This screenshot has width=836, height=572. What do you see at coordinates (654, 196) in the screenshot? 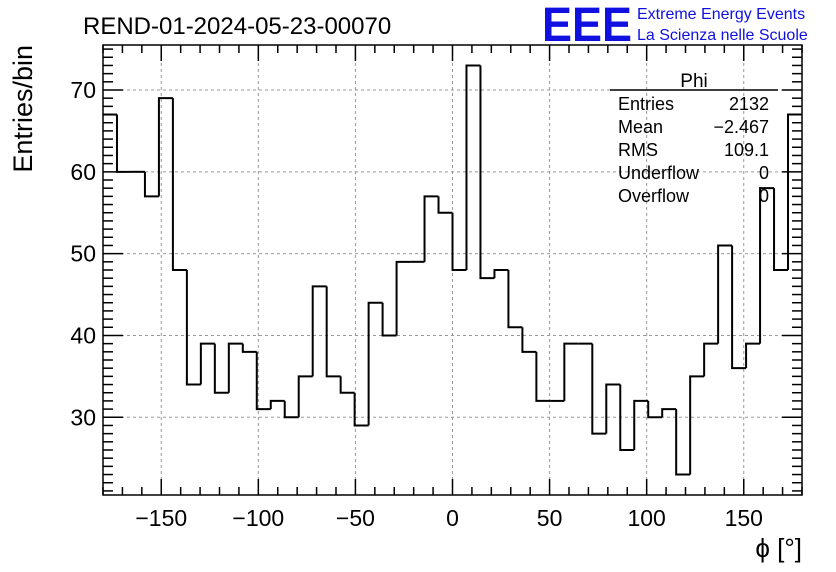
I see `stats-label: Overflow` at bounding box center [654, 196].